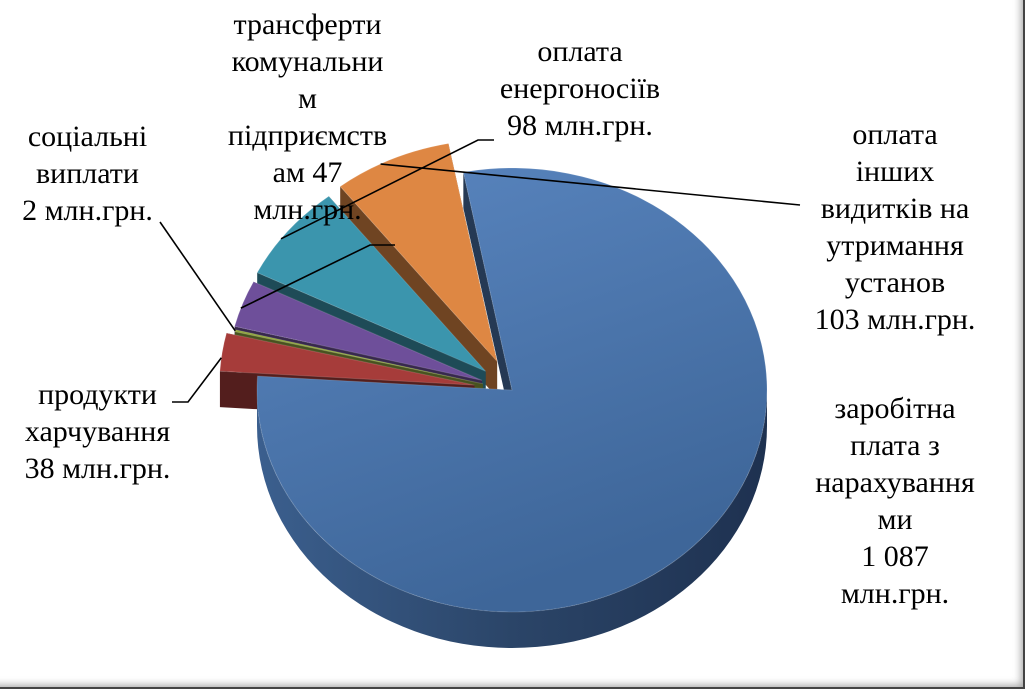 This screenshot has width=1025, height=689. Describe the element at coordinates (358, 331) in the screenshot. I see `slice-transfers` at that location.